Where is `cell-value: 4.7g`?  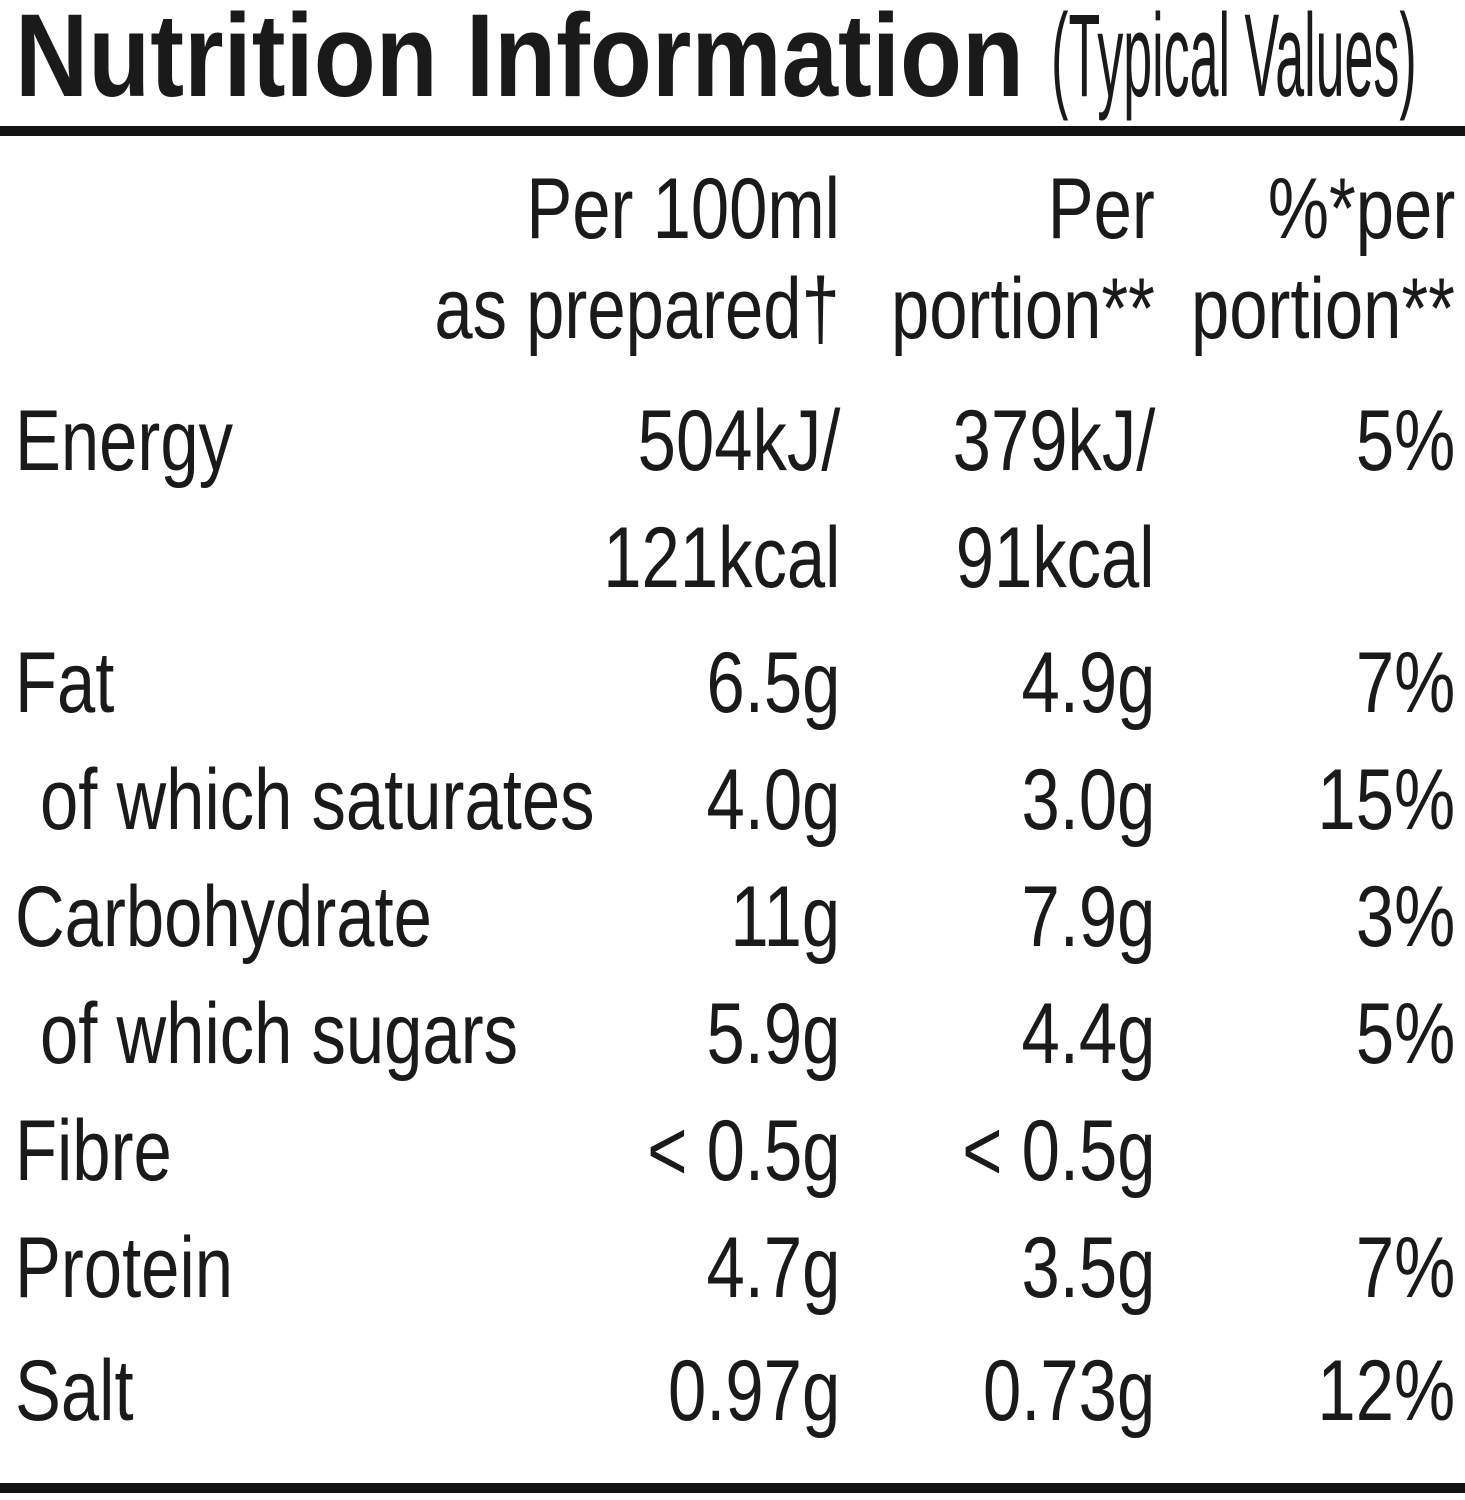
cell-value: 4.7g is located at coordinates (773, 1268).